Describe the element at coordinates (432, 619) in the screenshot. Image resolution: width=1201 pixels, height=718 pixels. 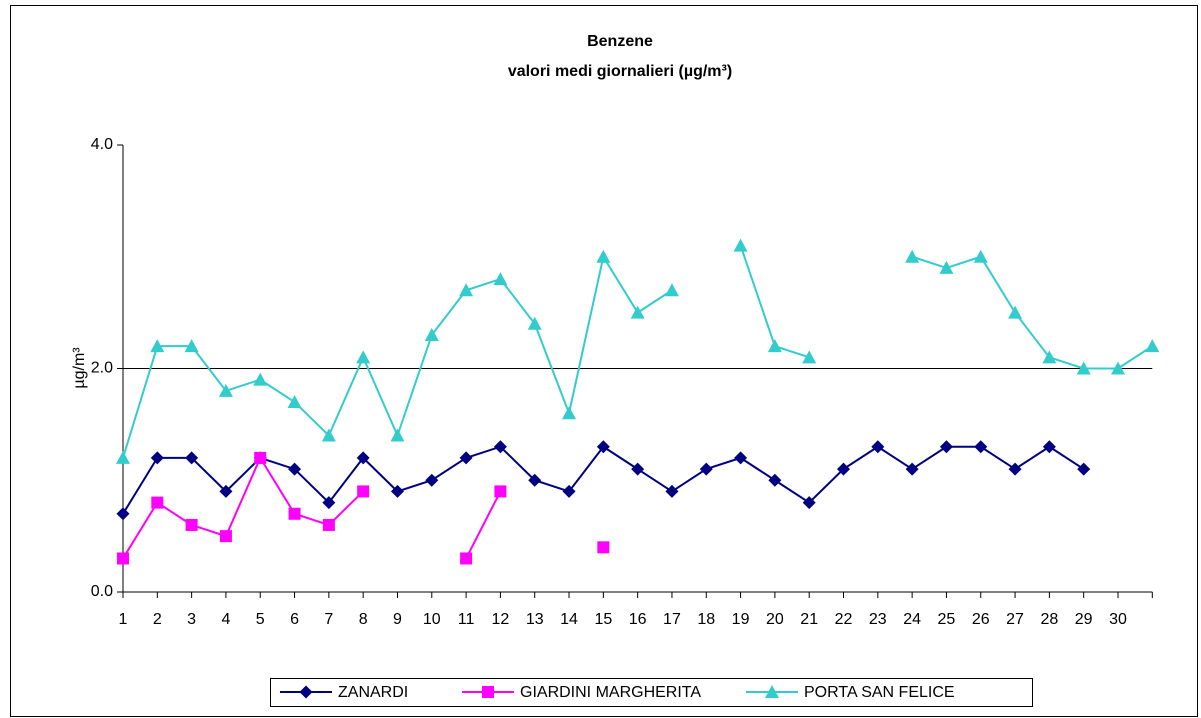
I see `x-tick-label: 10` at that location.